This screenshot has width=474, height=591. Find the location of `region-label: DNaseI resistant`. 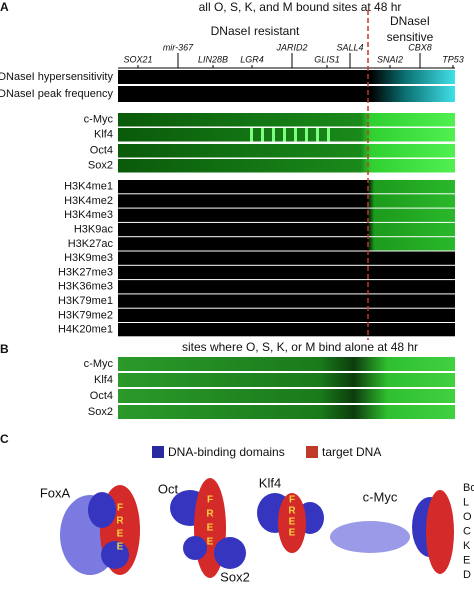

region-label: DNaseI resistant is located at coordinates (255, 31).